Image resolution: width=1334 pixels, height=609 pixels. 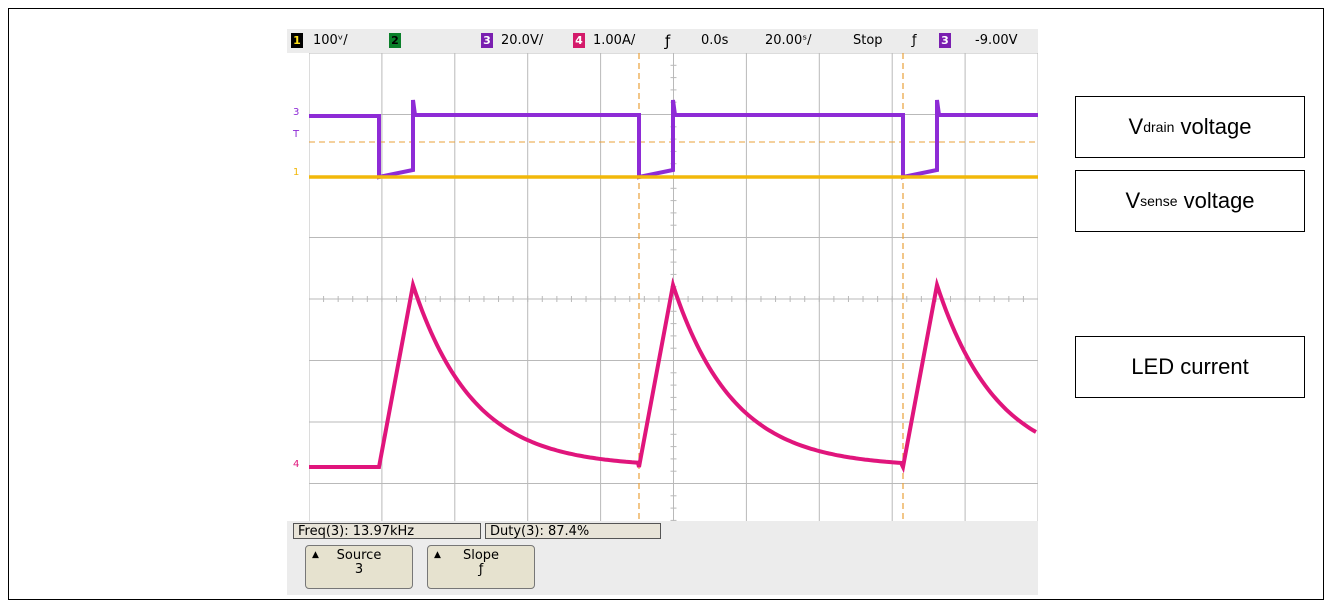 I want to click on trigger-mode-icon: ƒ, so click(x=668, y=41).